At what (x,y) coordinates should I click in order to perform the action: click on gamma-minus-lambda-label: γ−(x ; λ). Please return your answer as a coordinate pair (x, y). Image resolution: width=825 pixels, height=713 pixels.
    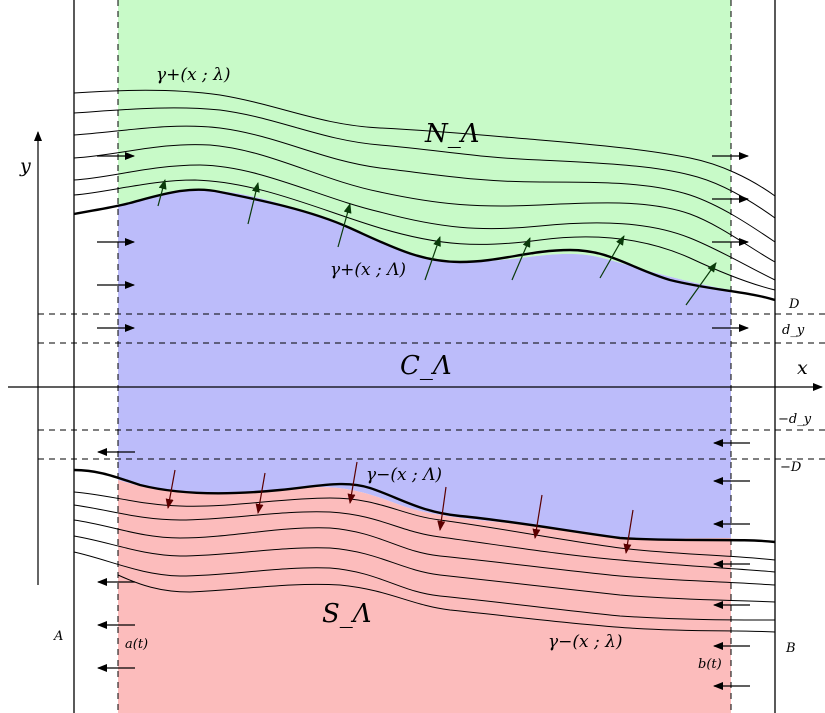
    Looking at the image, I should click on (585, 642).